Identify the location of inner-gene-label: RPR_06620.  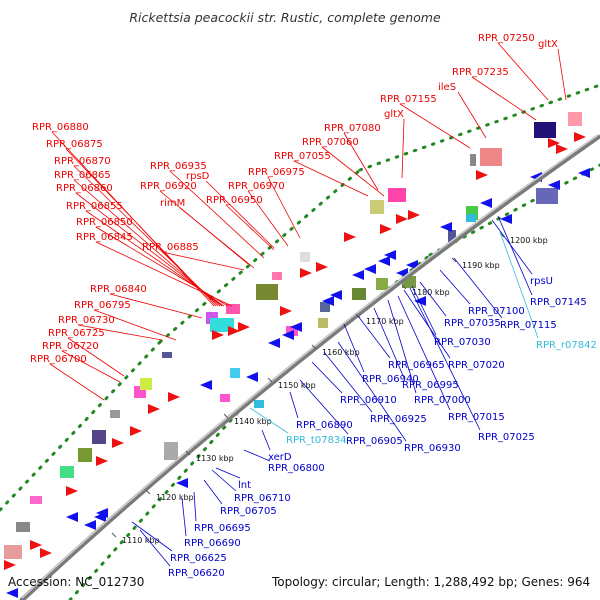
(196, 573).